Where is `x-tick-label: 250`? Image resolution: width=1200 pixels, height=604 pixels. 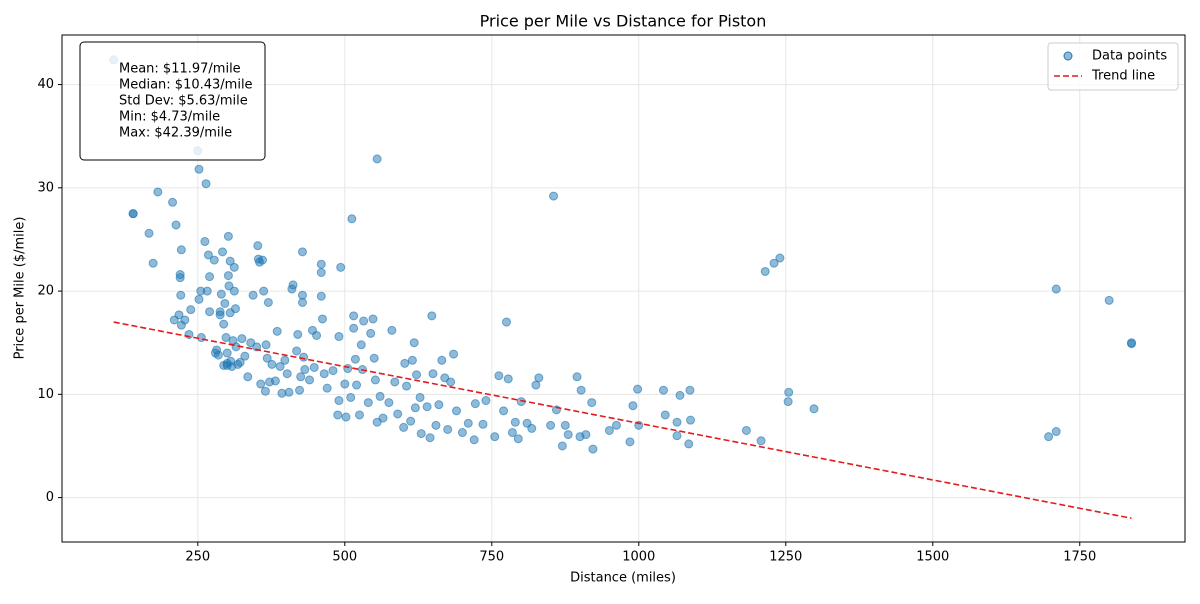 x-tick-label: 250 is located at coordinates (197, 557).